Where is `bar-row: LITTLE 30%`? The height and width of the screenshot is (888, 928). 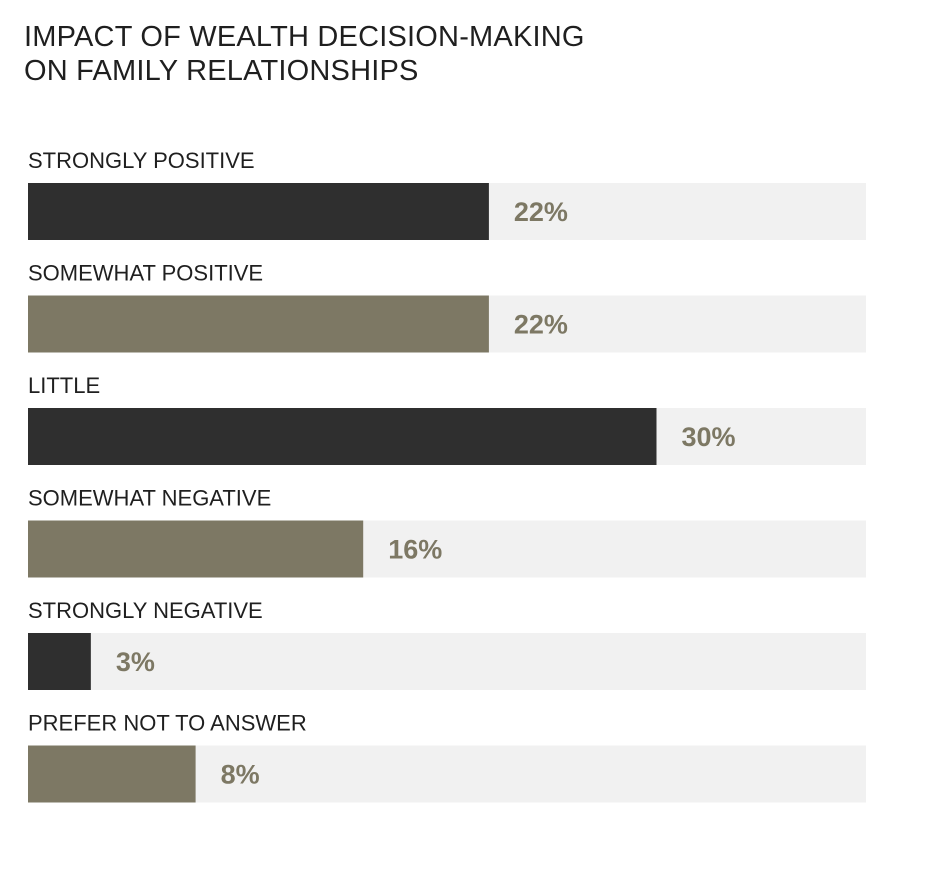
bar-row: LITTLE 30% is located at coordinates (447, 419).